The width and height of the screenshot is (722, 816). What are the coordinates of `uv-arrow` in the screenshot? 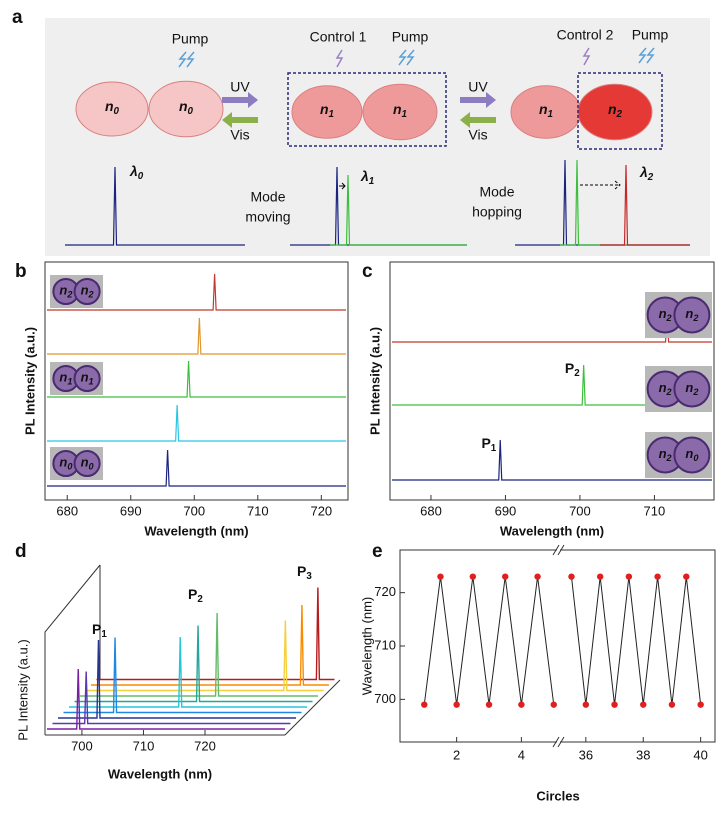 It's located at (240, 100).